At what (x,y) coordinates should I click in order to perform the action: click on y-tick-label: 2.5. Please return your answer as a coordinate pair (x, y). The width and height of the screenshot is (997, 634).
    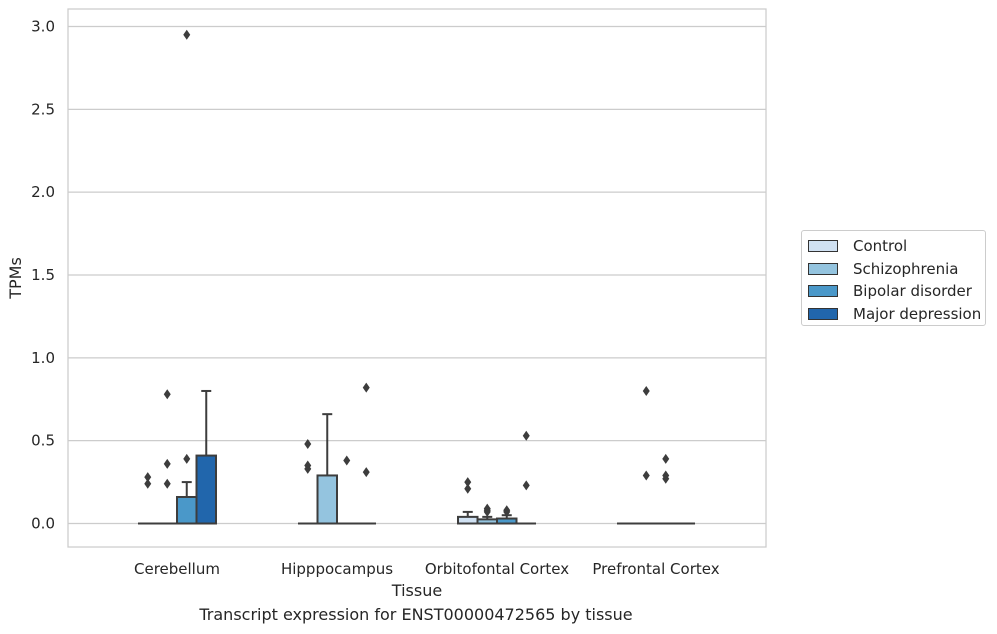
    Looking at the image, I should click on (43, 109).